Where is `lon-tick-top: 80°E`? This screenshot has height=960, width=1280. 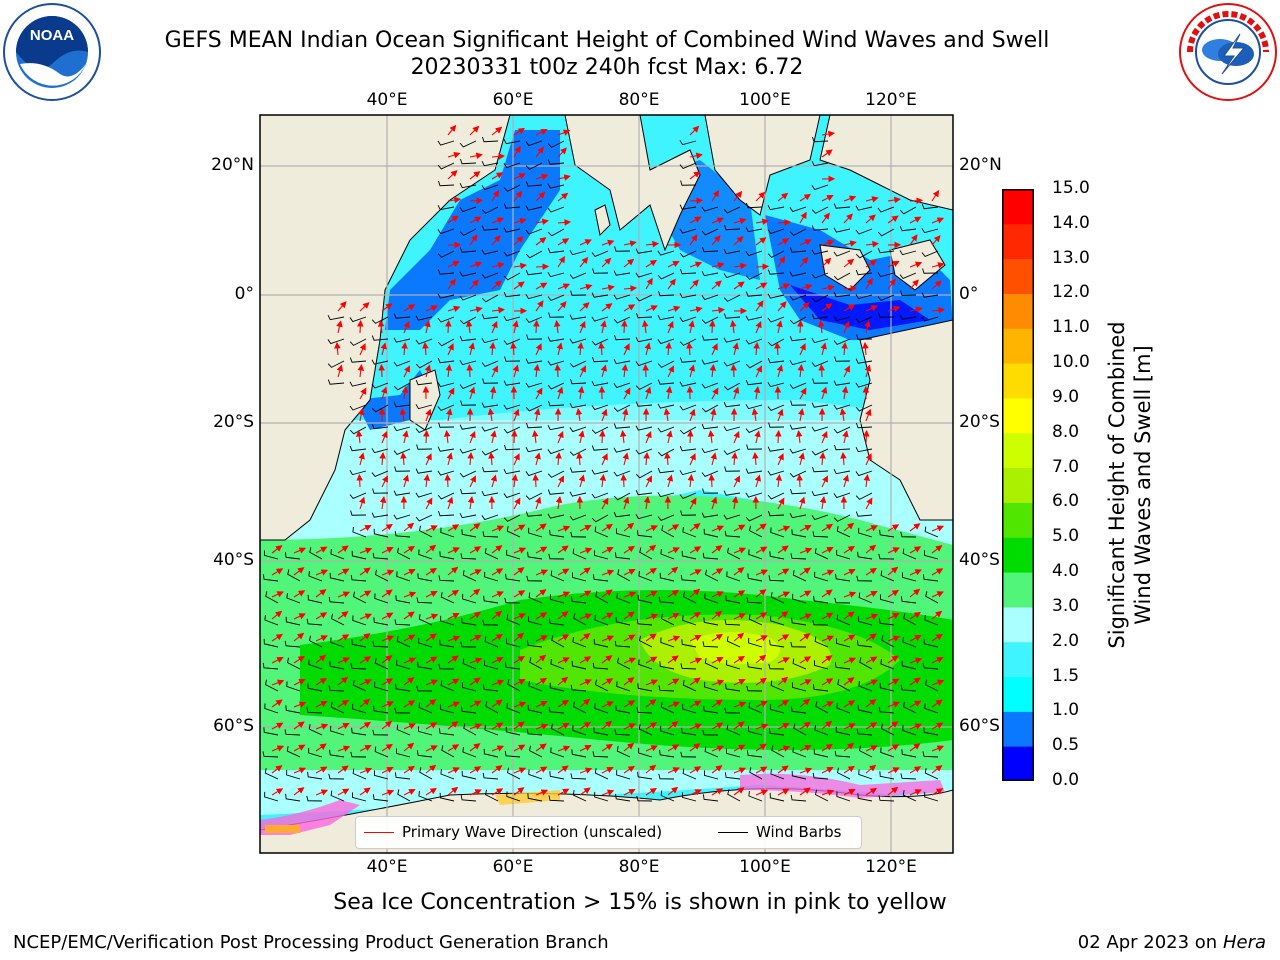
lon-tick-top: 80°E is located at coordinates (639, 100).